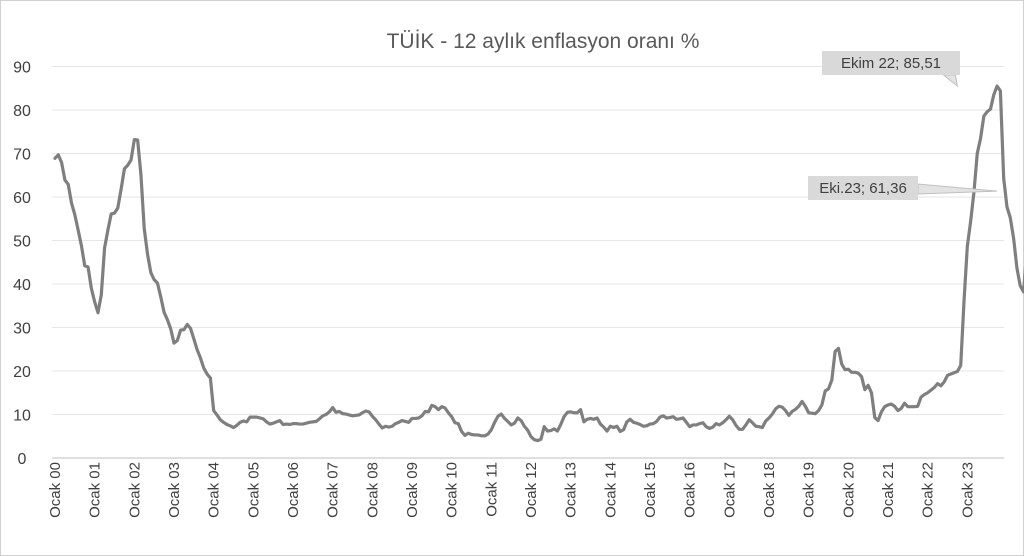  I want to click on y-tick-label: 10, so click(22, 416).